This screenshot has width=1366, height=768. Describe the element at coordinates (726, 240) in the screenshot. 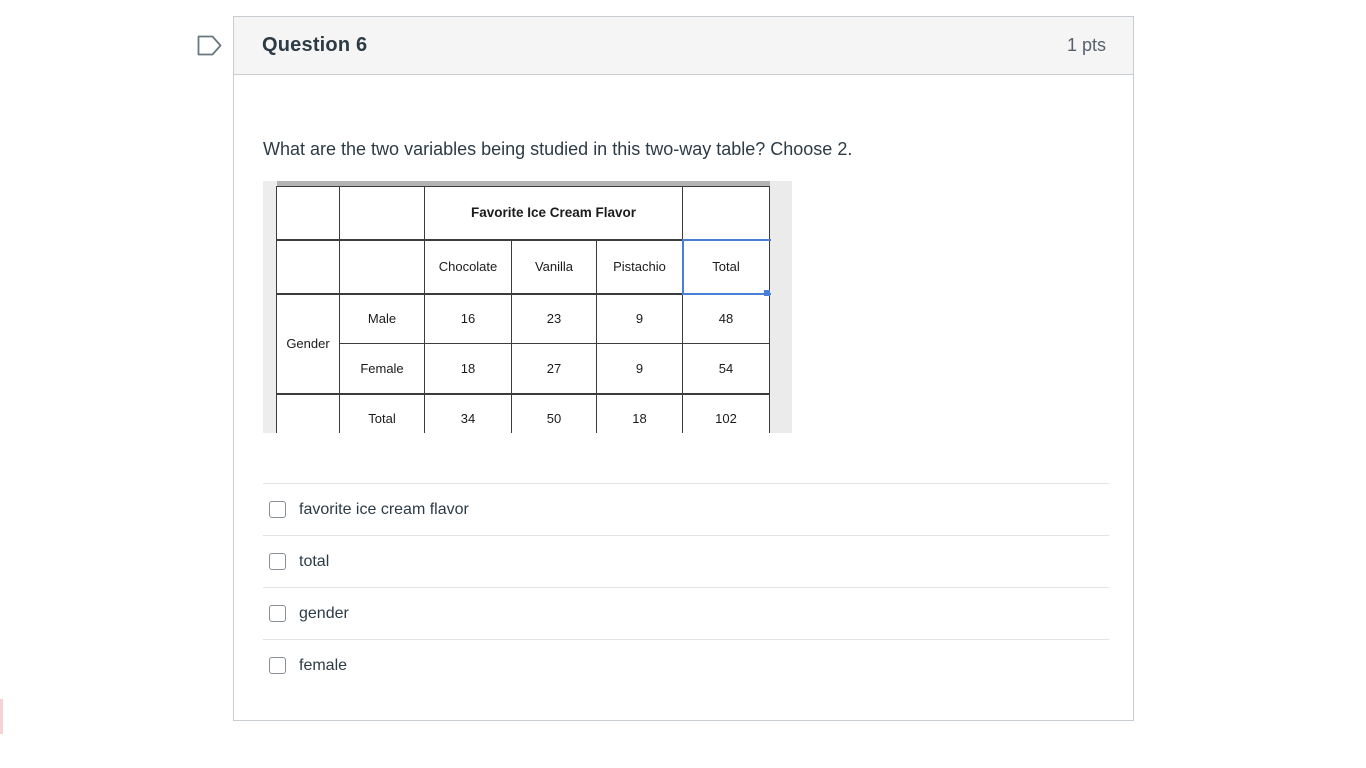

I see `cell-selection-border-top` at that location.